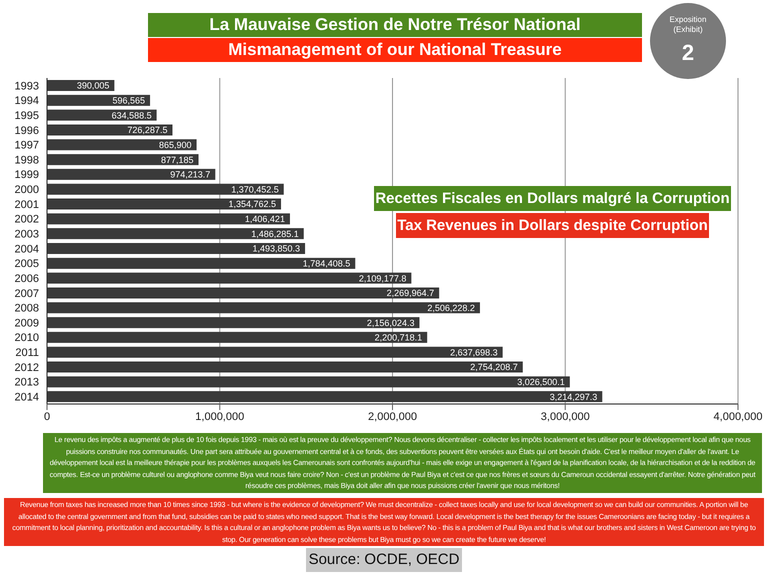  What do you see at coordinates (552, 225) in the screenshot?
I see `annotation: Tax Revenues in Dollars despite Corruption` at bounding box center [552, 225].